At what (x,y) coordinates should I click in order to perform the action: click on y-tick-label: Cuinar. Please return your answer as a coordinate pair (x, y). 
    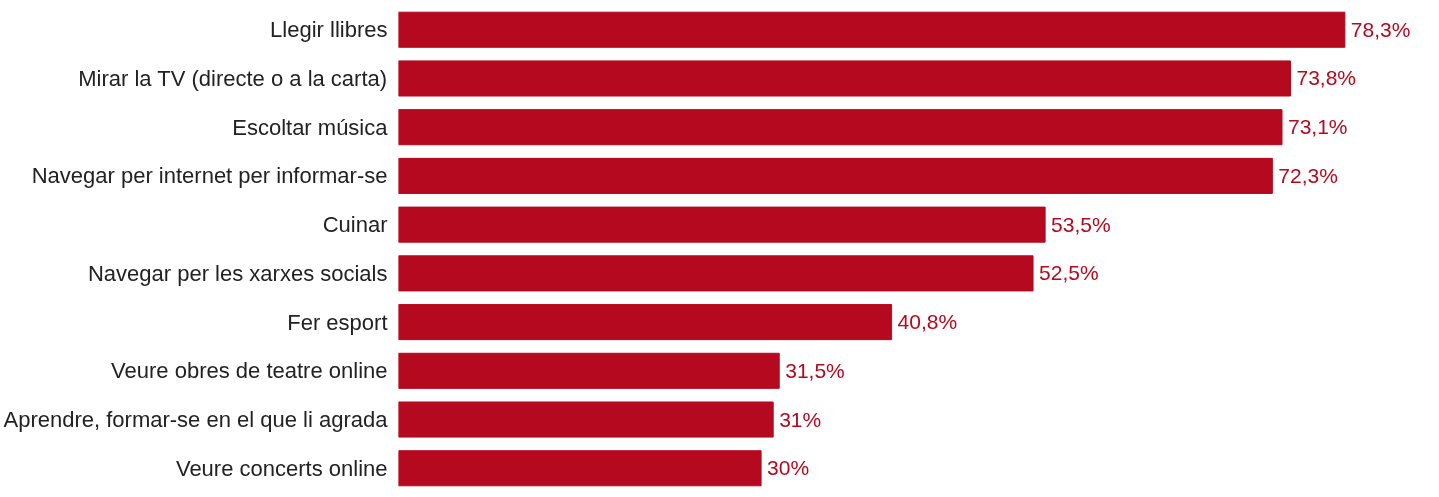
    Looking at the image, I should click on (355, 225).